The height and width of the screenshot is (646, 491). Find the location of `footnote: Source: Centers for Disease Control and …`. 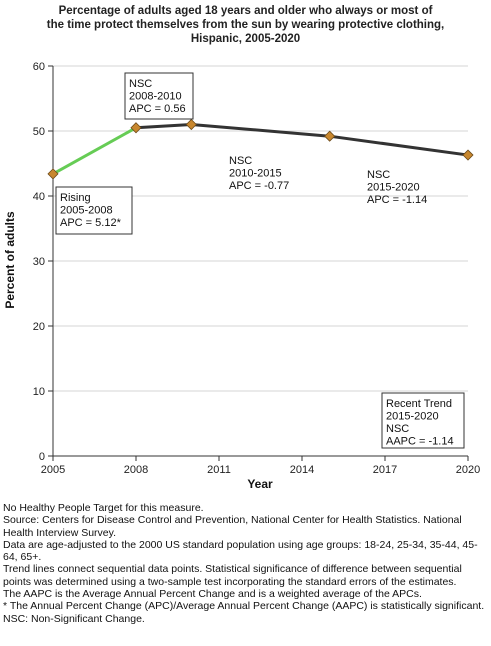

footnote: Source: Centers for Disease Control and … is located at coordinates (232, 526).